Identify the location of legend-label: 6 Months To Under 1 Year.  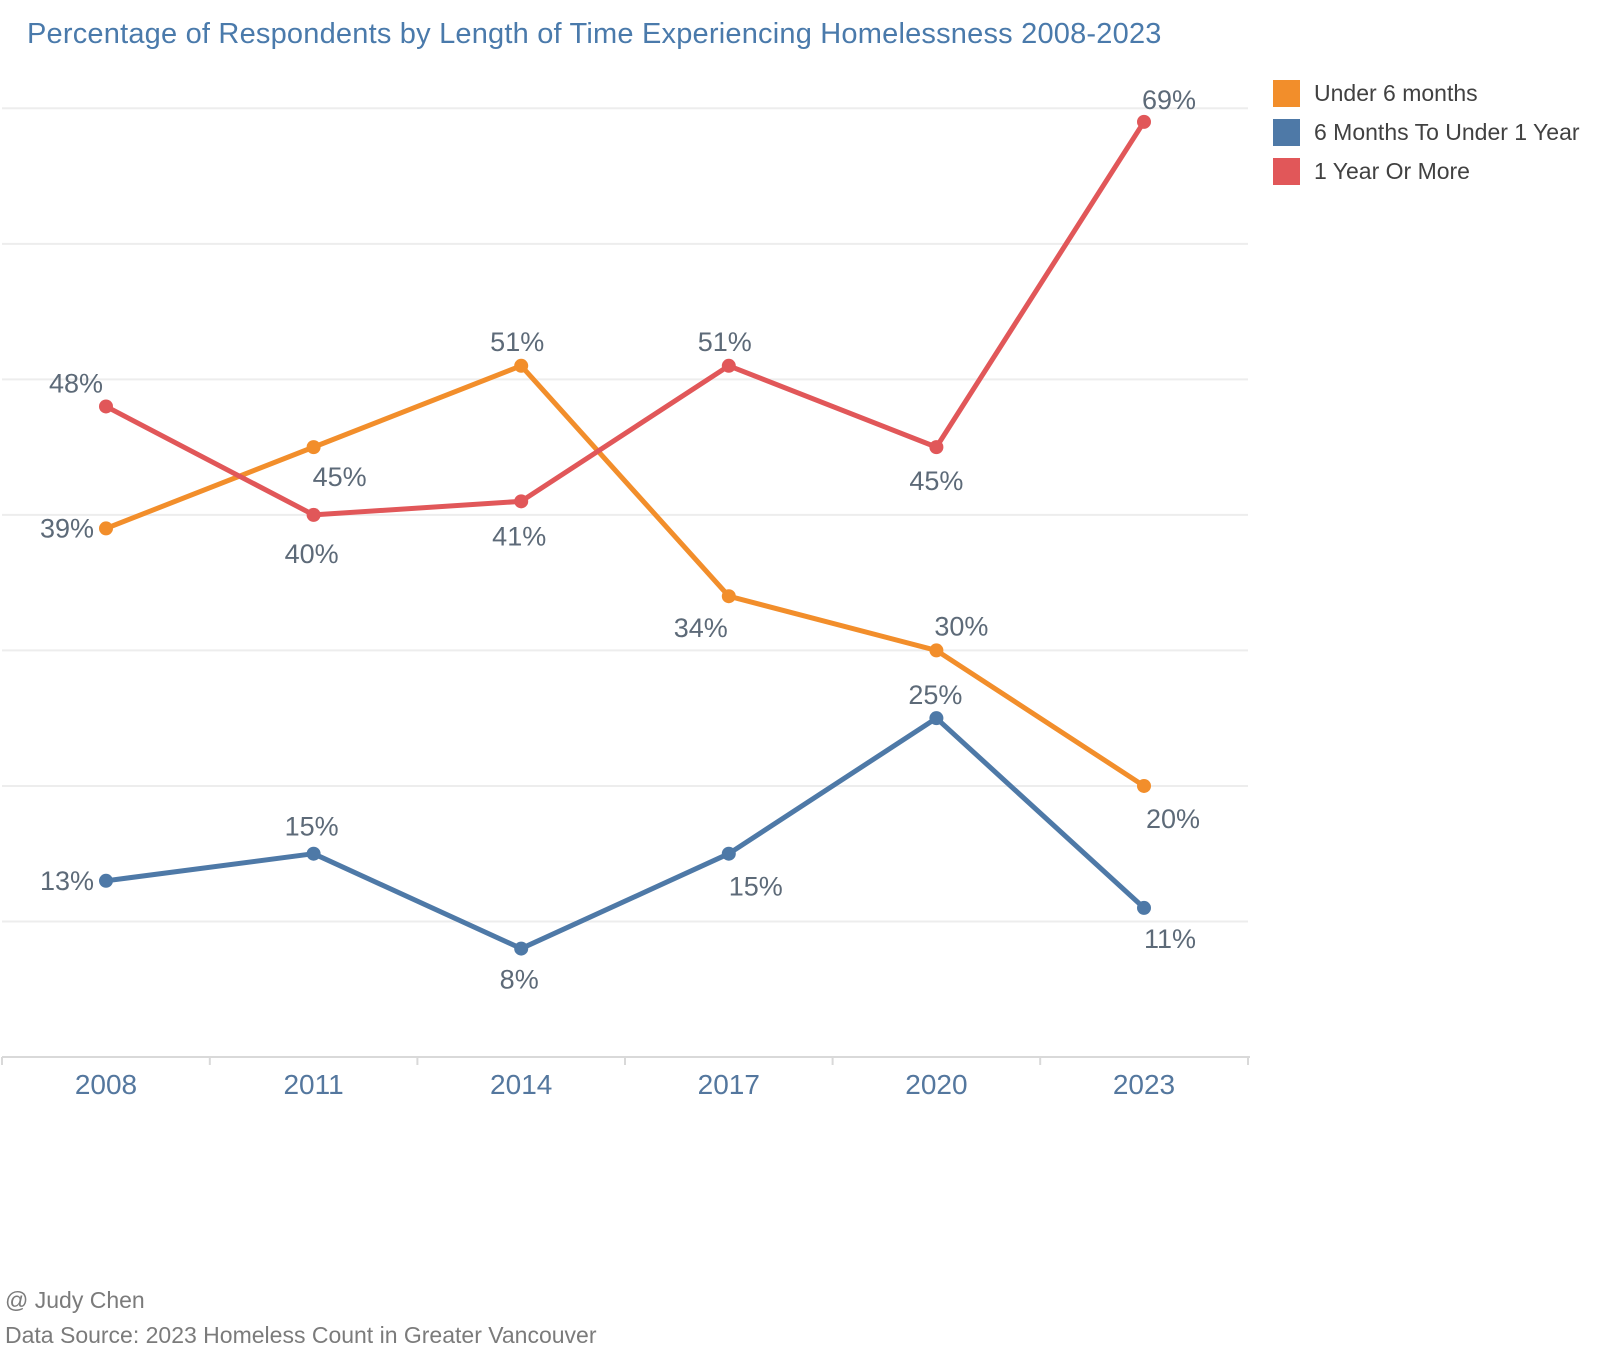
(1447, 132).